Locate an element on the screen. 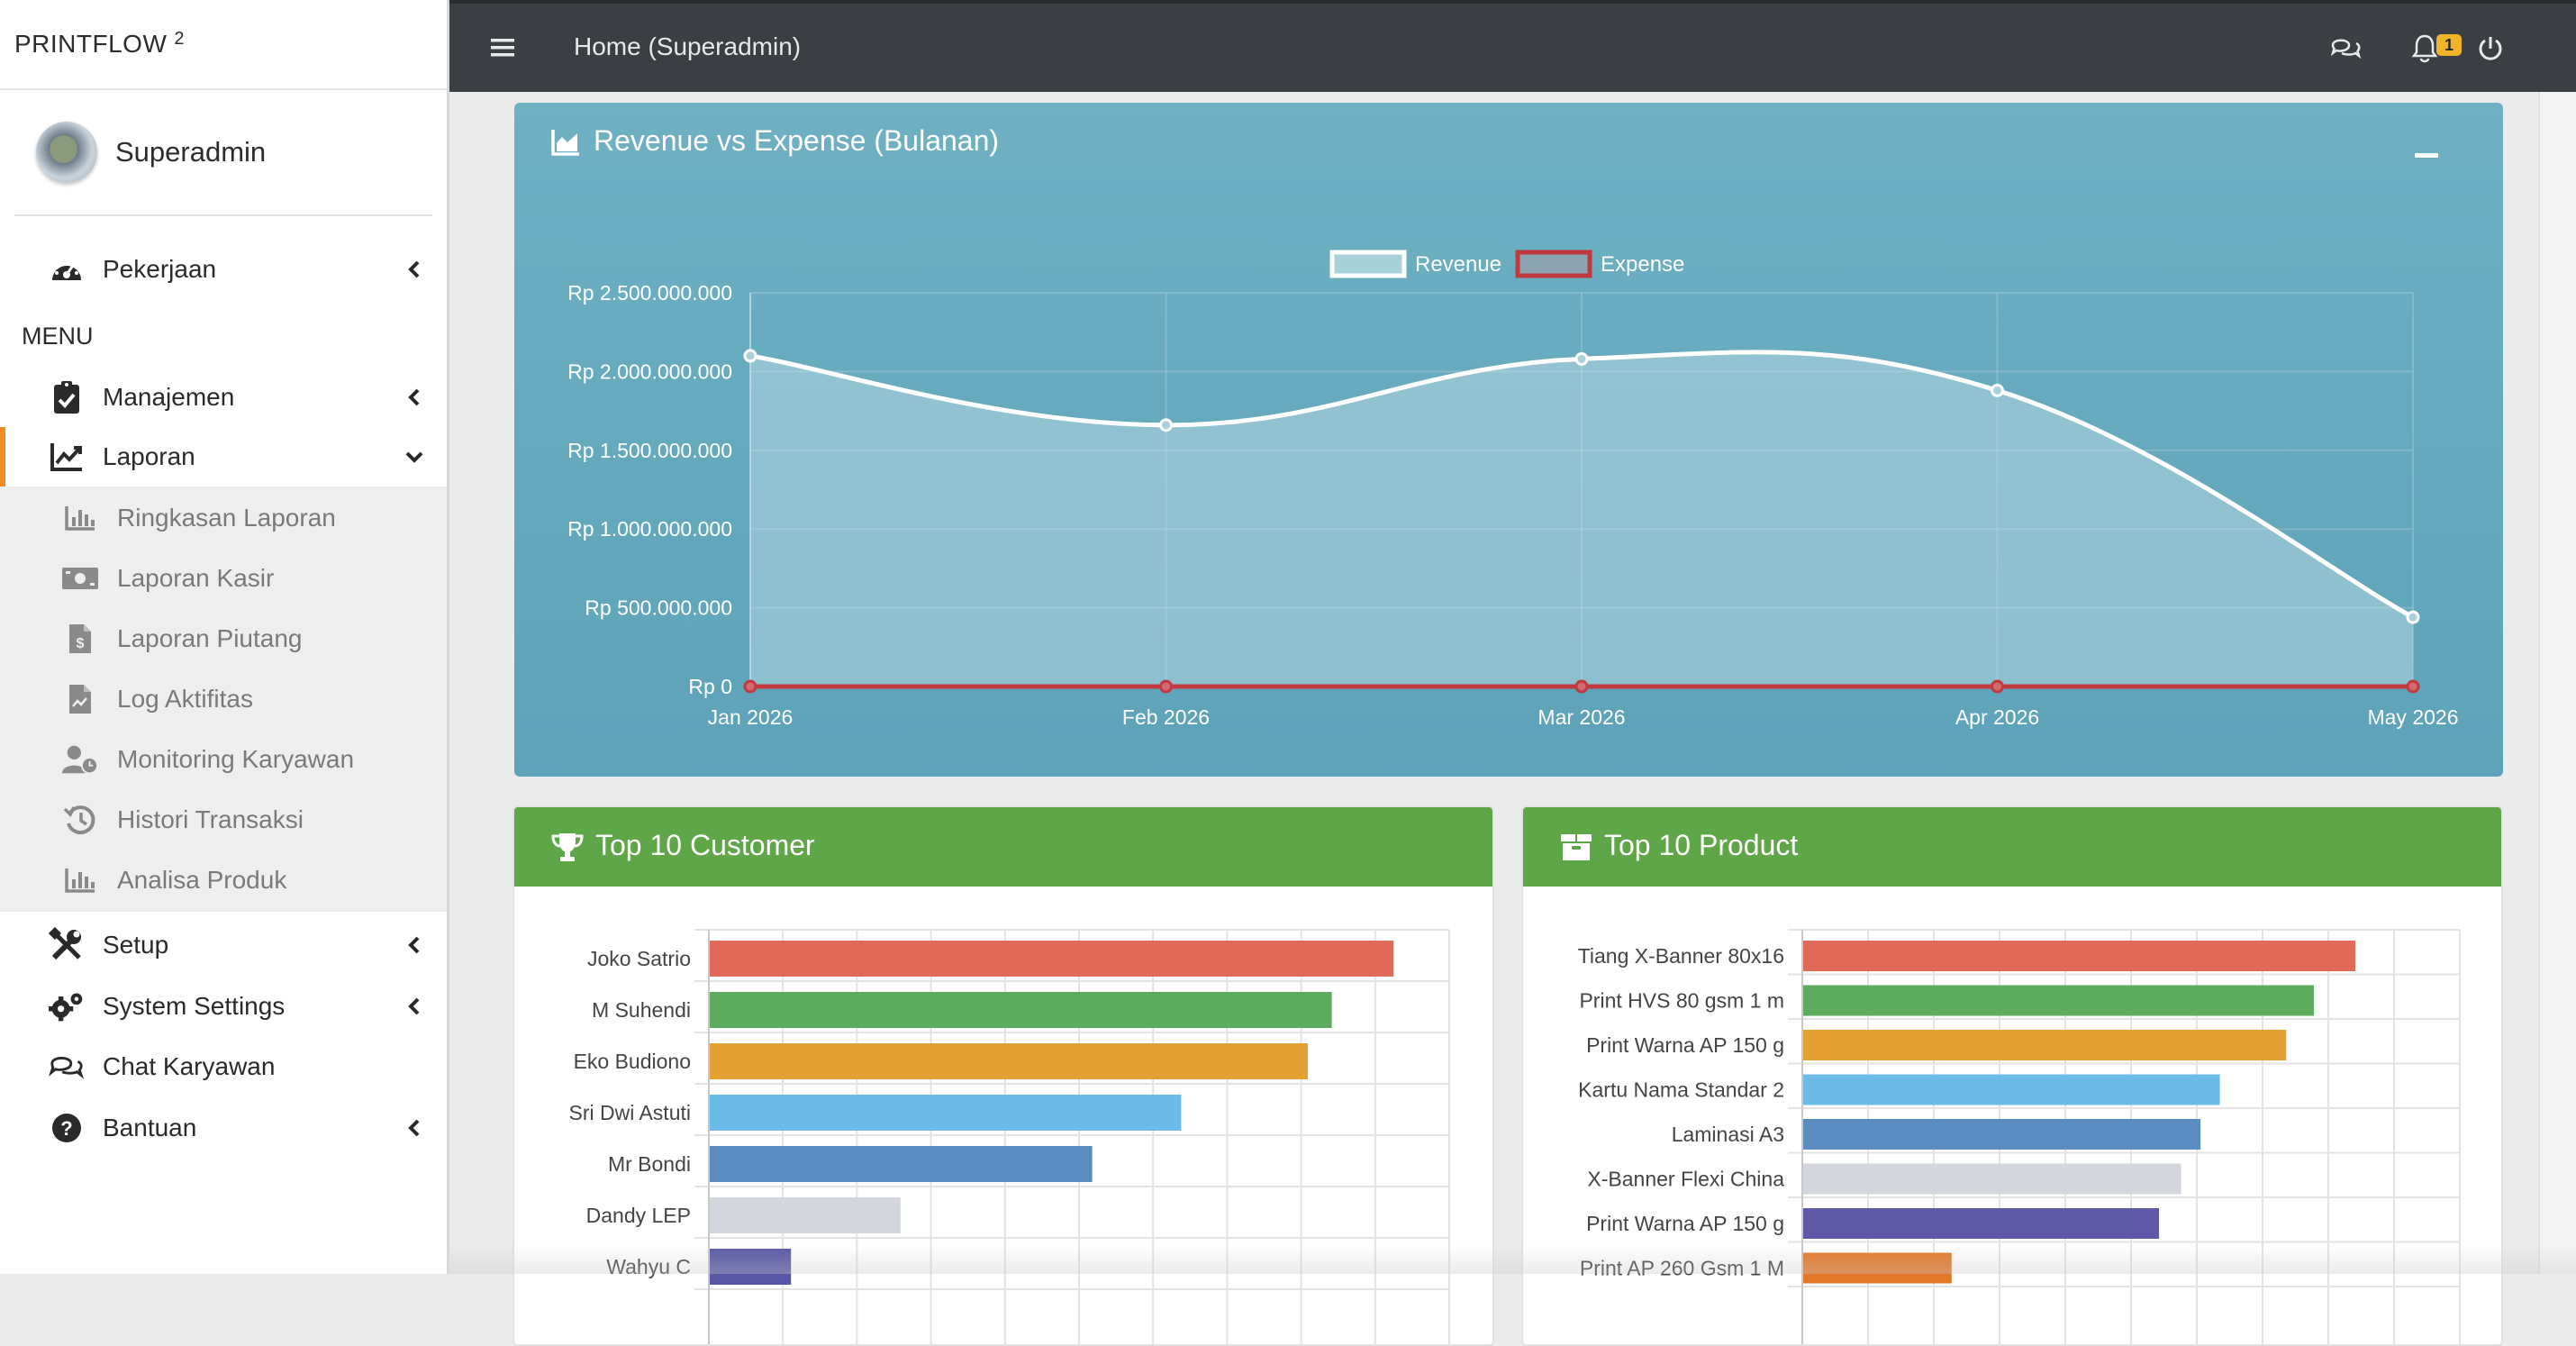 Image resolution: width=2576 pixels, height=1346 pixels. sidebar-subitem-analisa-produk: Analisa Produk is located at coordinates (223, 880).